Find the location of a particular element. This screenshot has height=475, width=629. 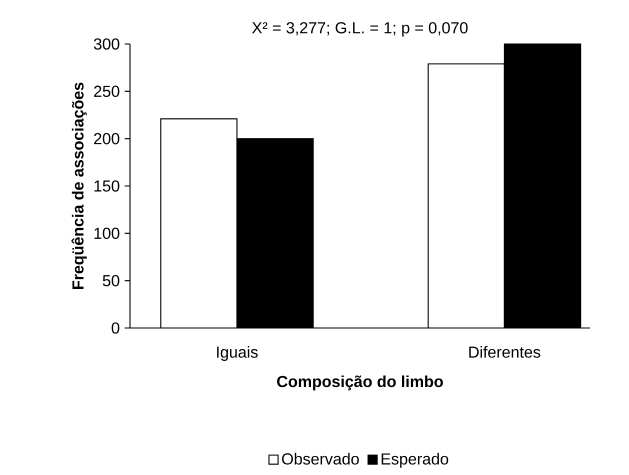

legend-label: Esperado is located at coordinates (415, 460).